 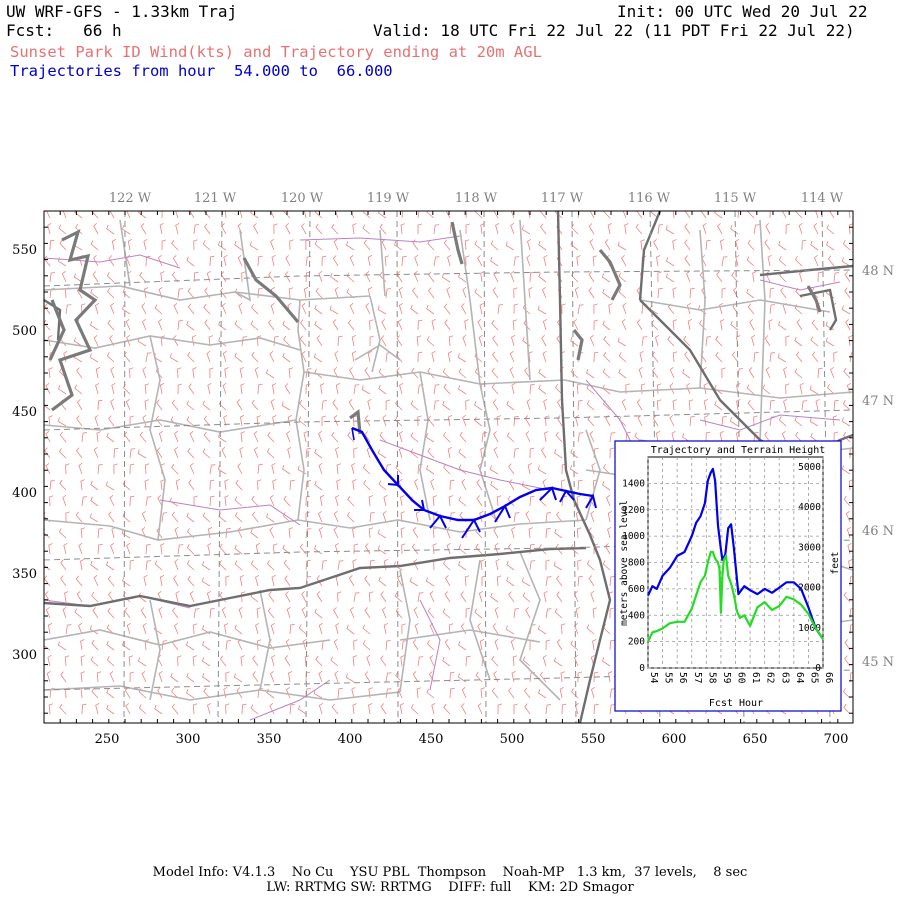 What do you see at coordinates (735, 563) in the screenshot?
I see `inset-grid` at bounding box center [735, 563].